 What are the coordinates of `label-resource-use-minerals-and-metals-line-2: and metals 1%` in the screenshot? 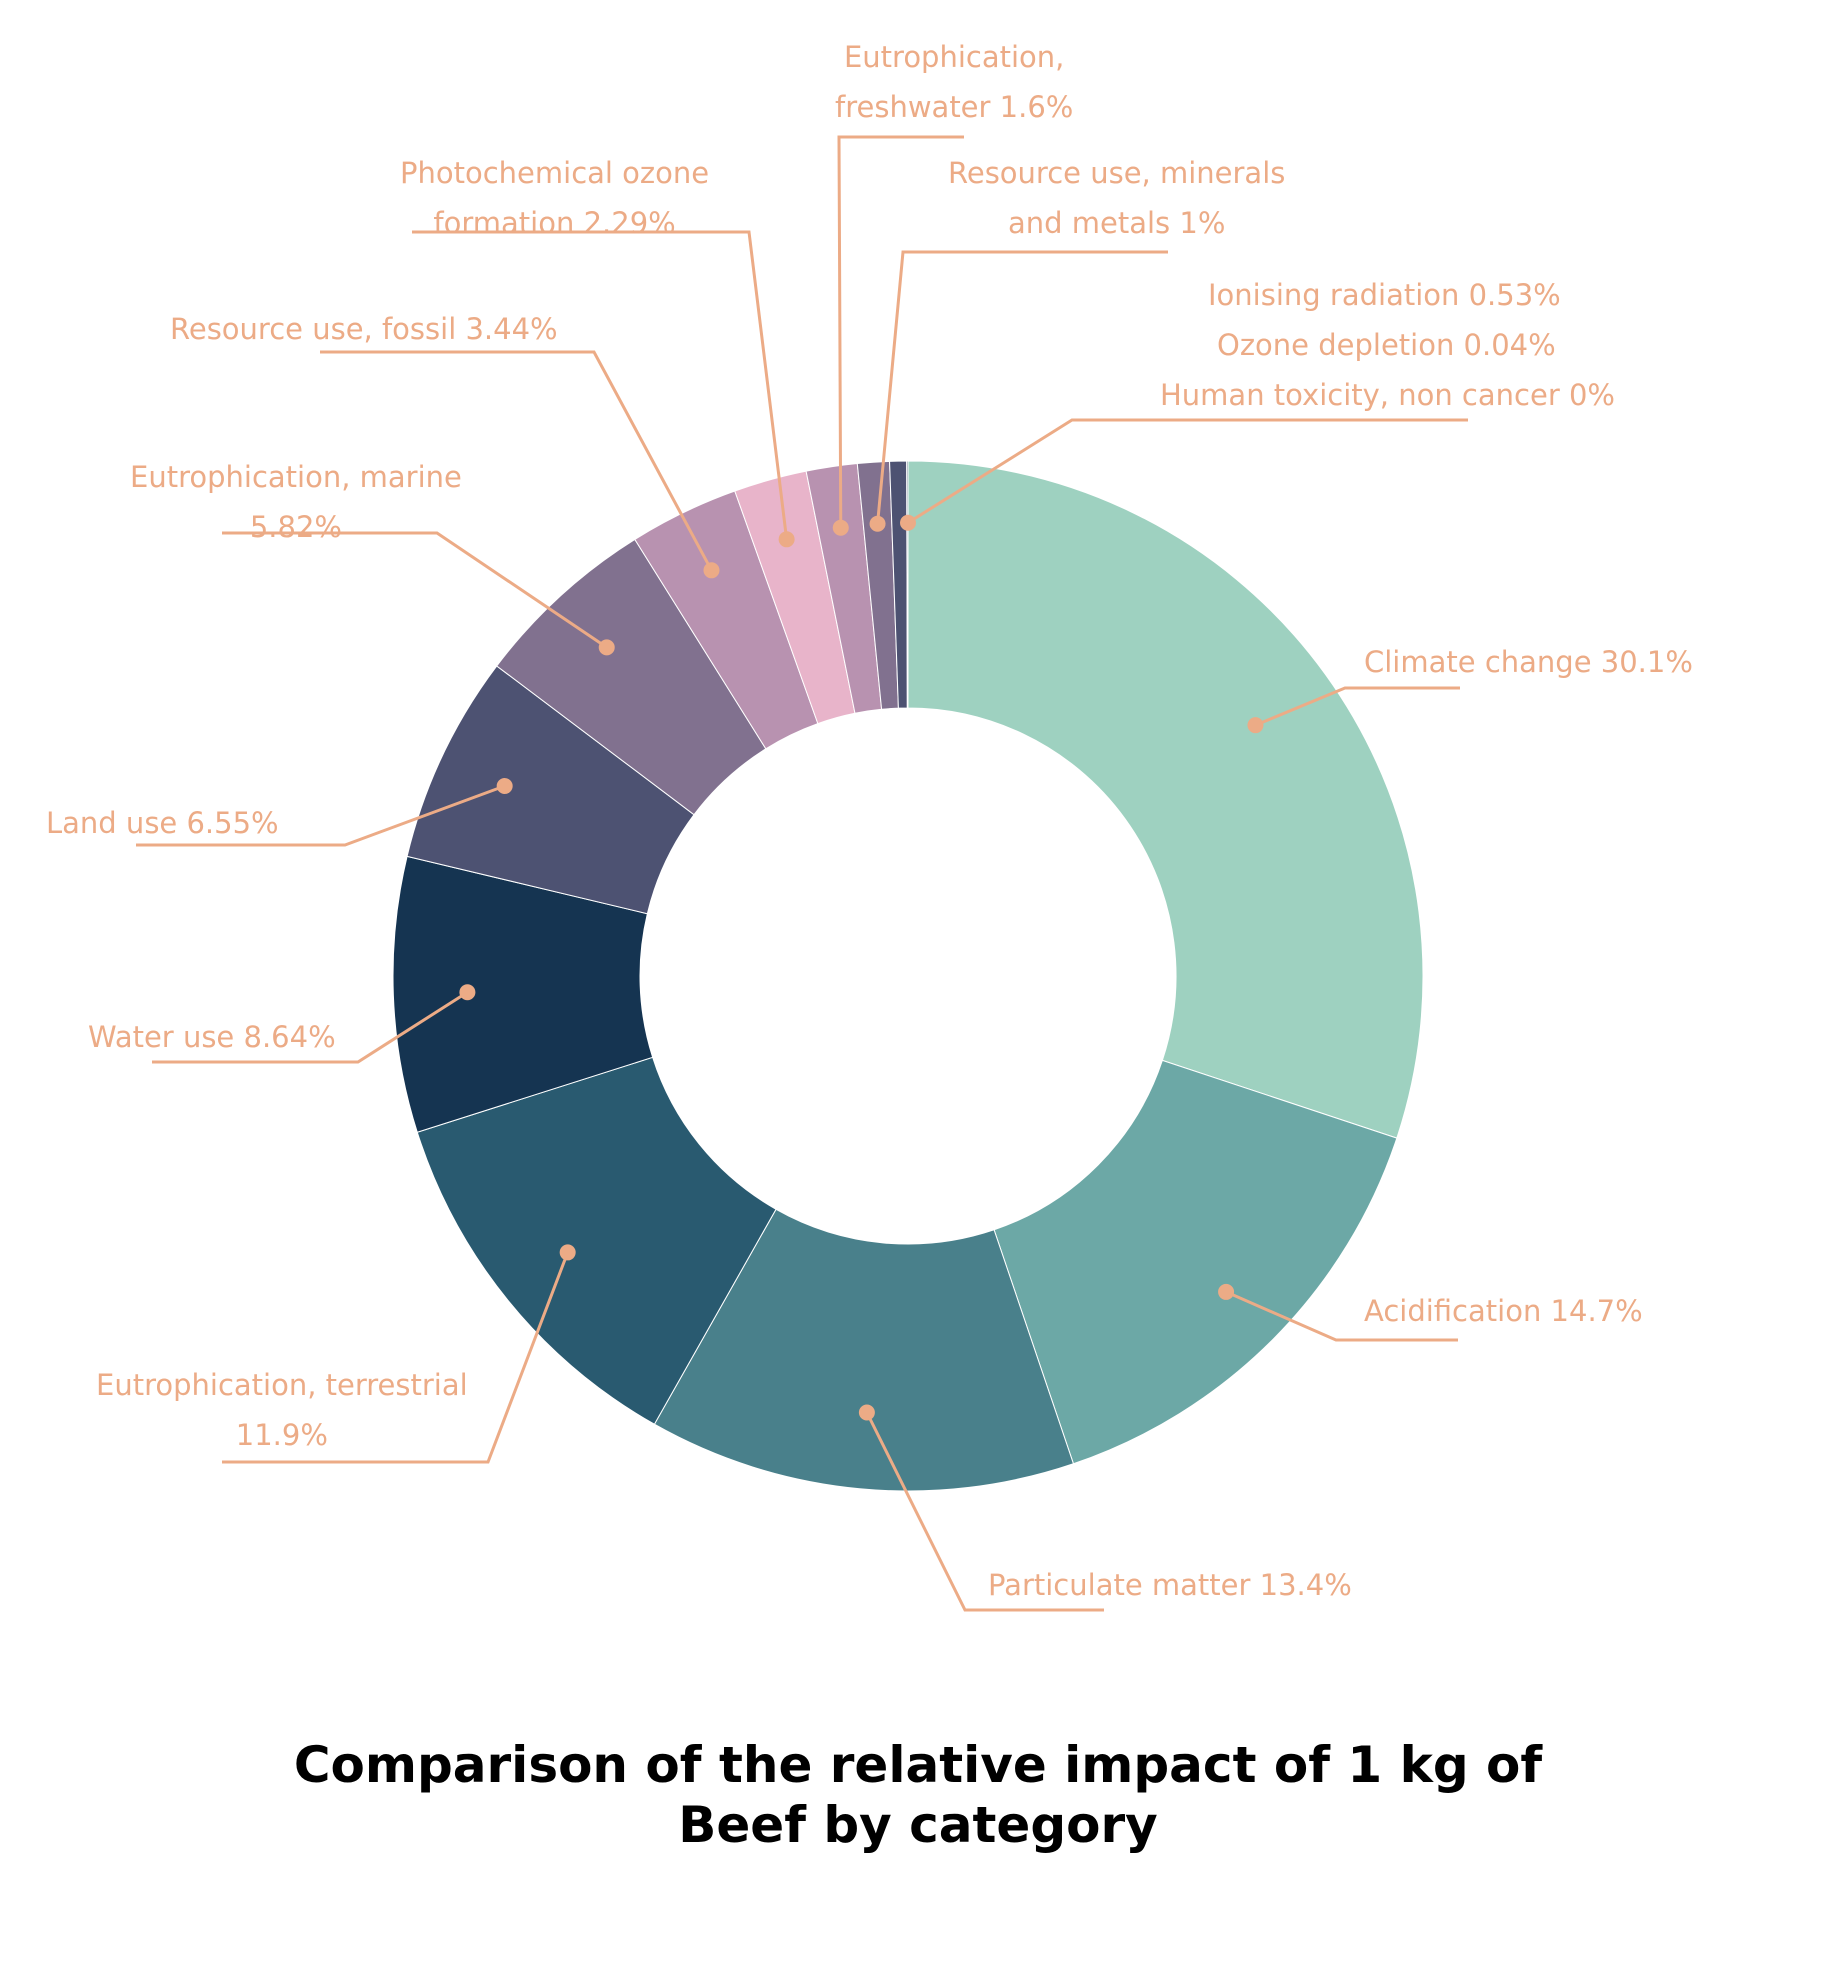 It's located at (1116, 223).